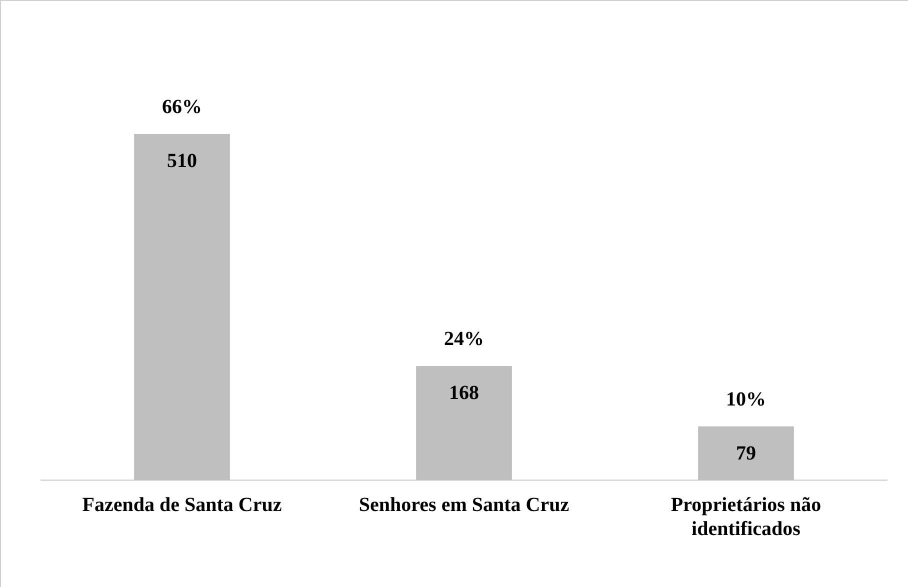 The width and height of the screenshot is (908, 587). What do you see at coordinates (464, 393) in the screenshot?
I see `data-label: 168` at bounding box center [464, 393].